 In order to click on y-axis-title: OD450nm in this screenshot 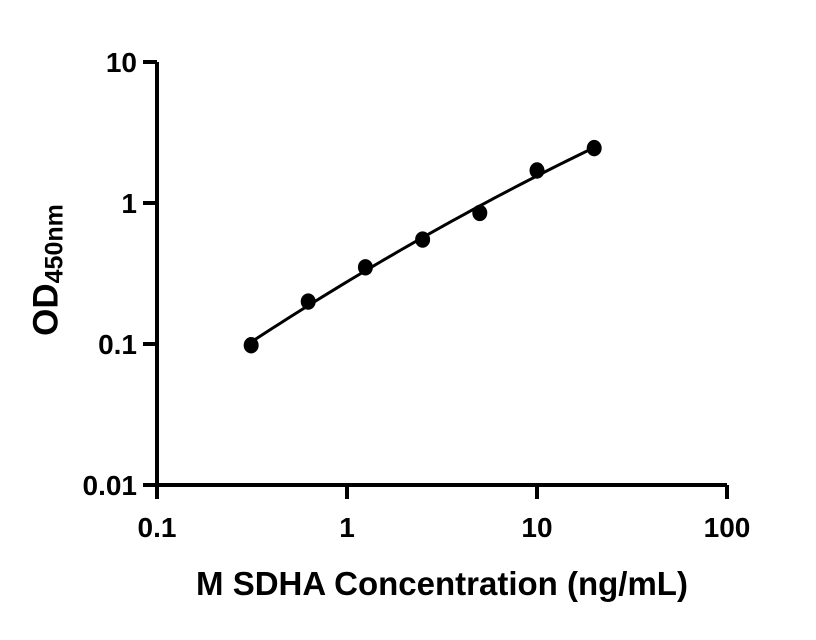, I will do `click(48, 270)`.